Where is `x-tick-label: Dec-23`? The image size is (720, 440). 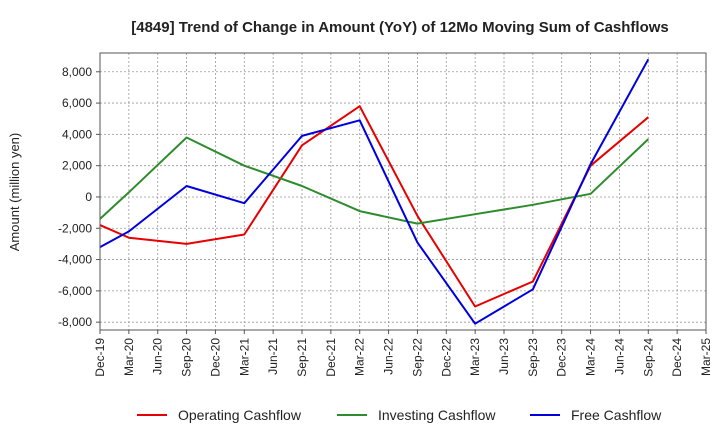
x-tick-label: Dec-23 is located at coordinates (562, 357).